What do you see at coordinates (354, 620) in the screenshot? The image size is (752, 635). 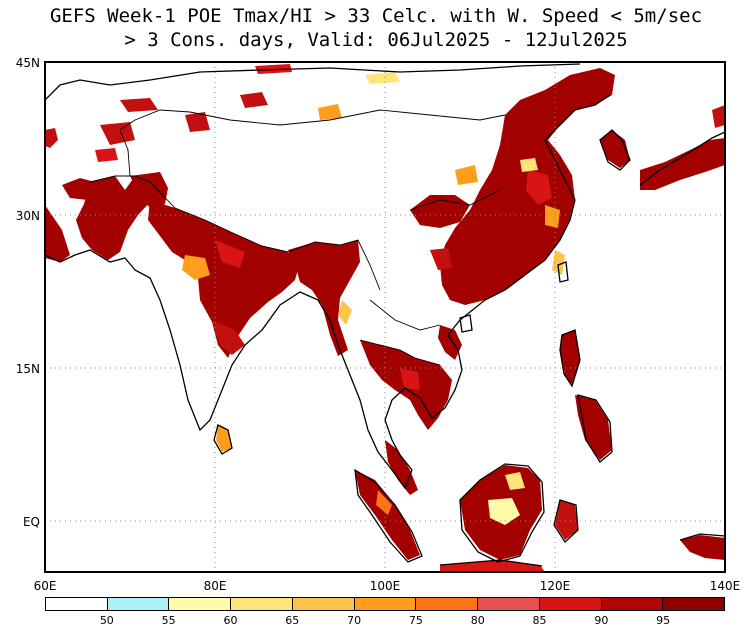 I see `legend-label: 70` at bounding box center [354, 620].